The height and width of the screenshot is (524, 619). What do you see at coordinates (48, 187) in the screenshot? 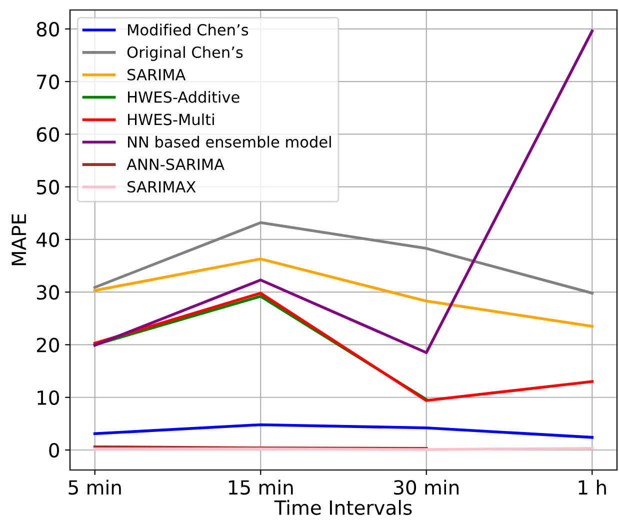
I see `y-tick-label: 50` at bounding box center [48, 187].